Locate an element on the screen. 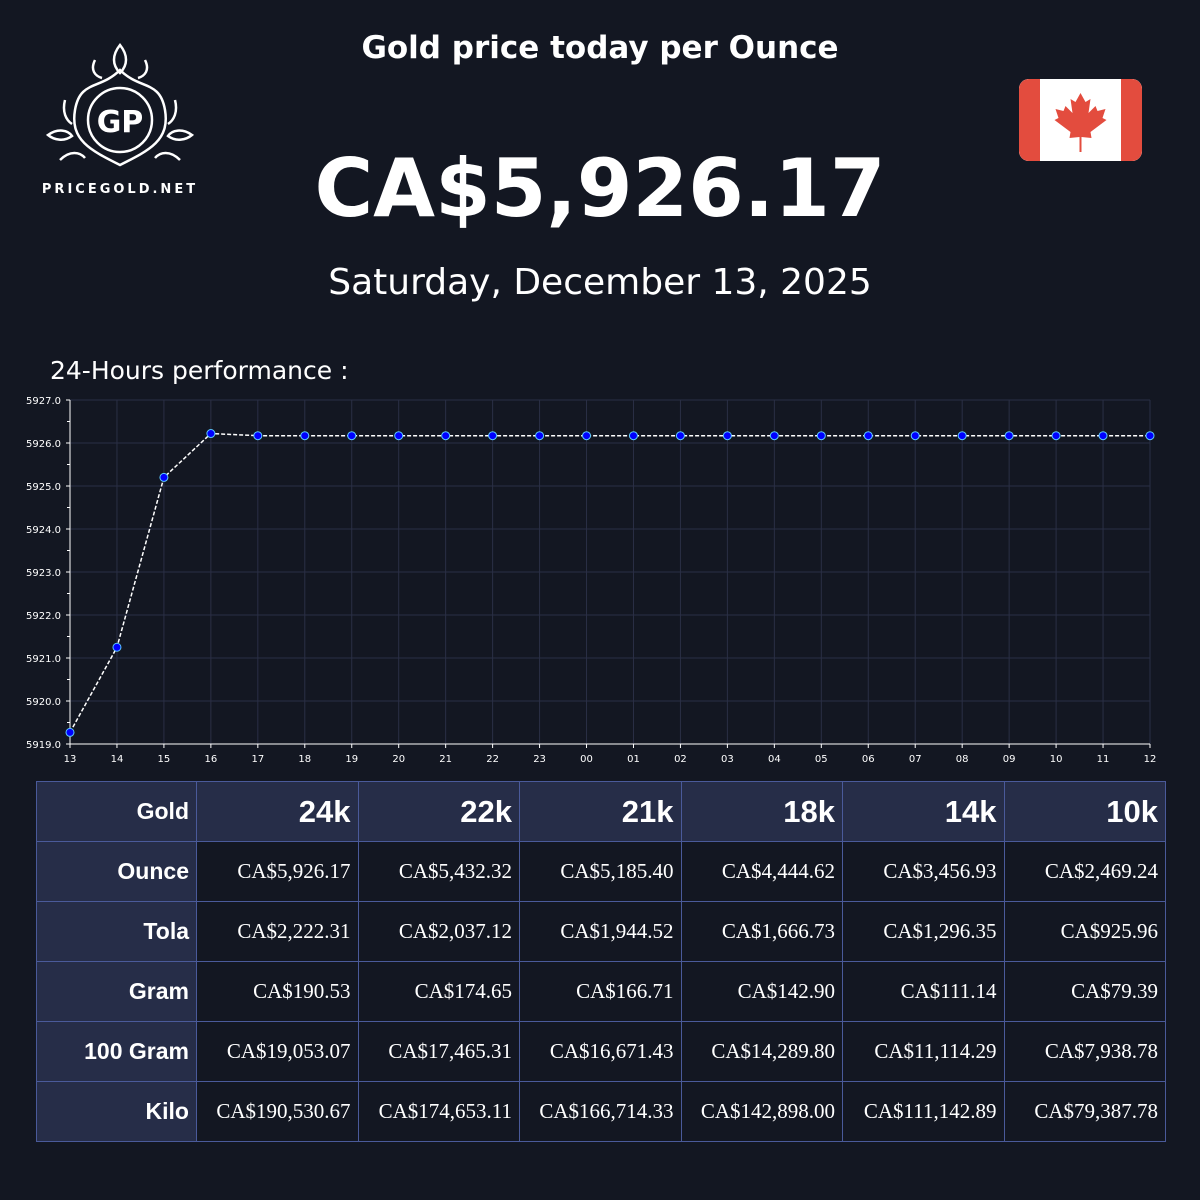  x-tick-label: 13 is located at coordinates (70, 759).